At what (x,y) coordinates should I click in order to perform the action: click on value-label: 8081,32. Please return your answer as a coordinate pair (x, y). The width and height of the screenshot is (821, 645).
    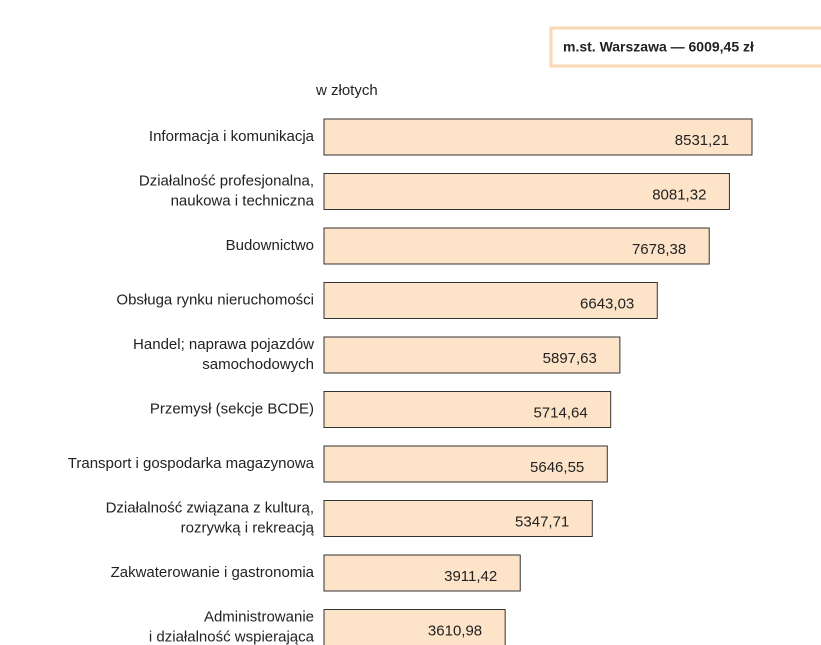
    Looking at the image, I should click on (679, 194).